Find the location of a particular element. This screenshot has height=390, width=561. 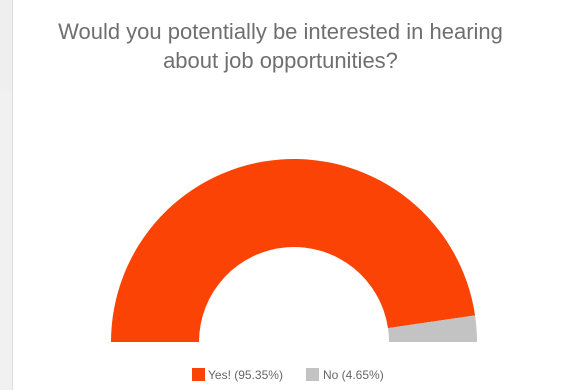

side-panel-background is located at coordinates (6, 240).